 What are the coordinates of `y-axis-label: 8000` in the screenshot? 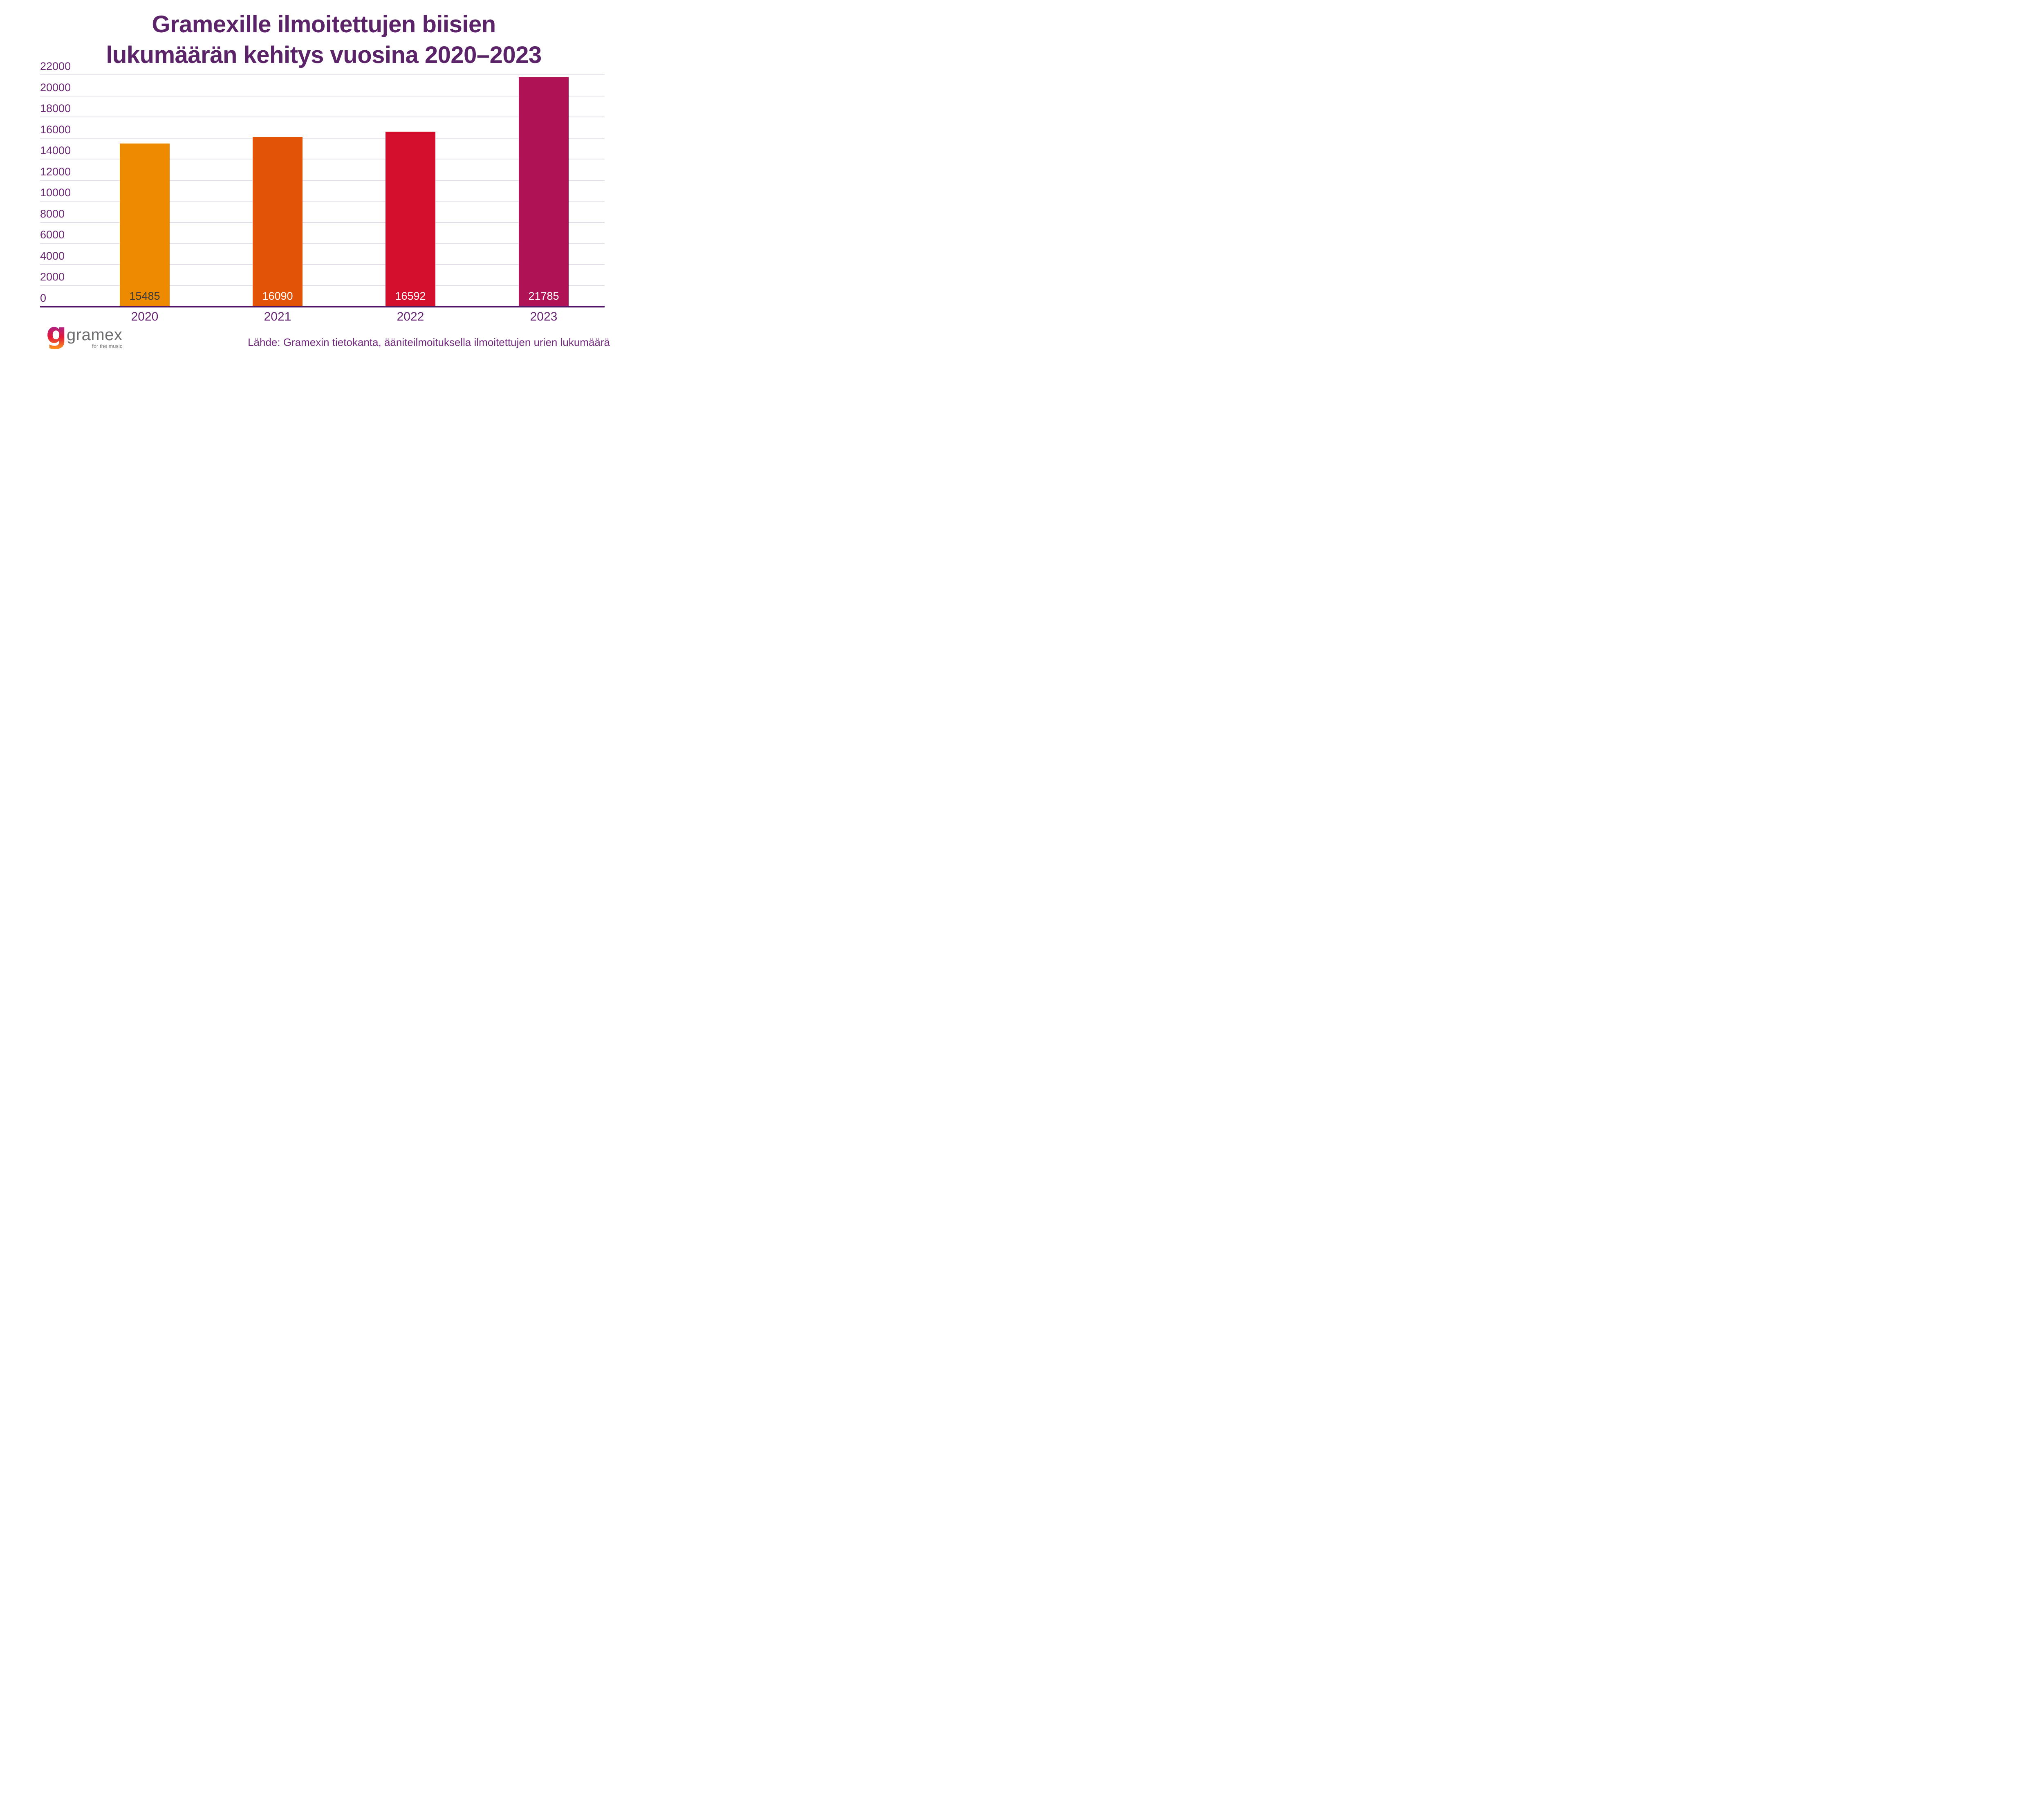 It's located at (53, 214).